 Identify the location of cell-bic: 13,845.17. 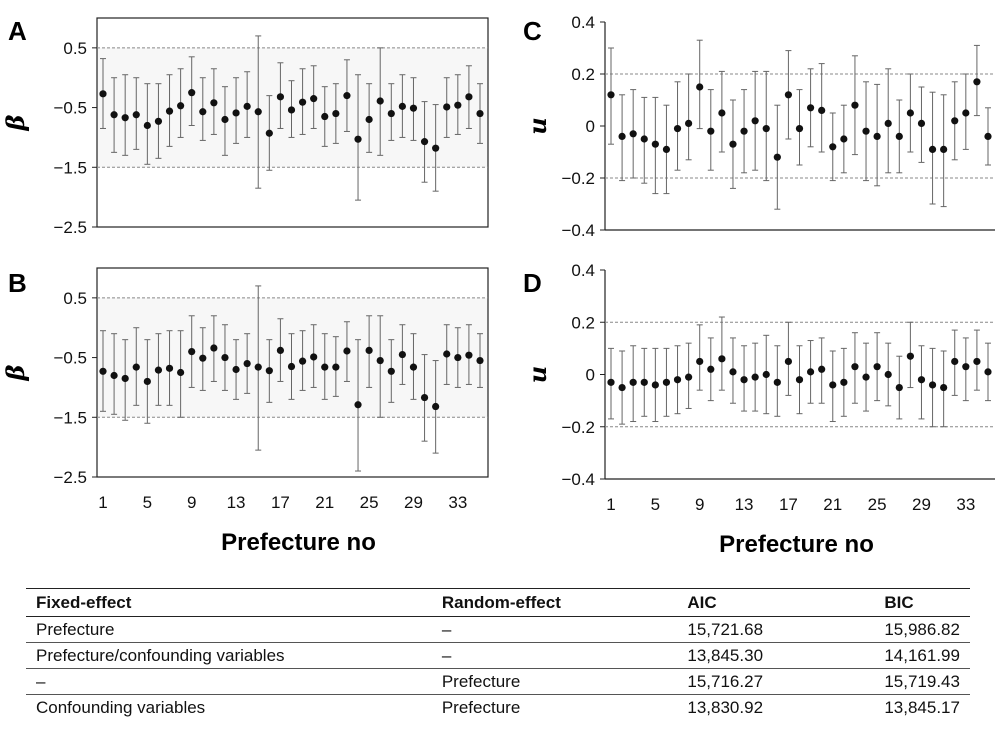
(922, 707).